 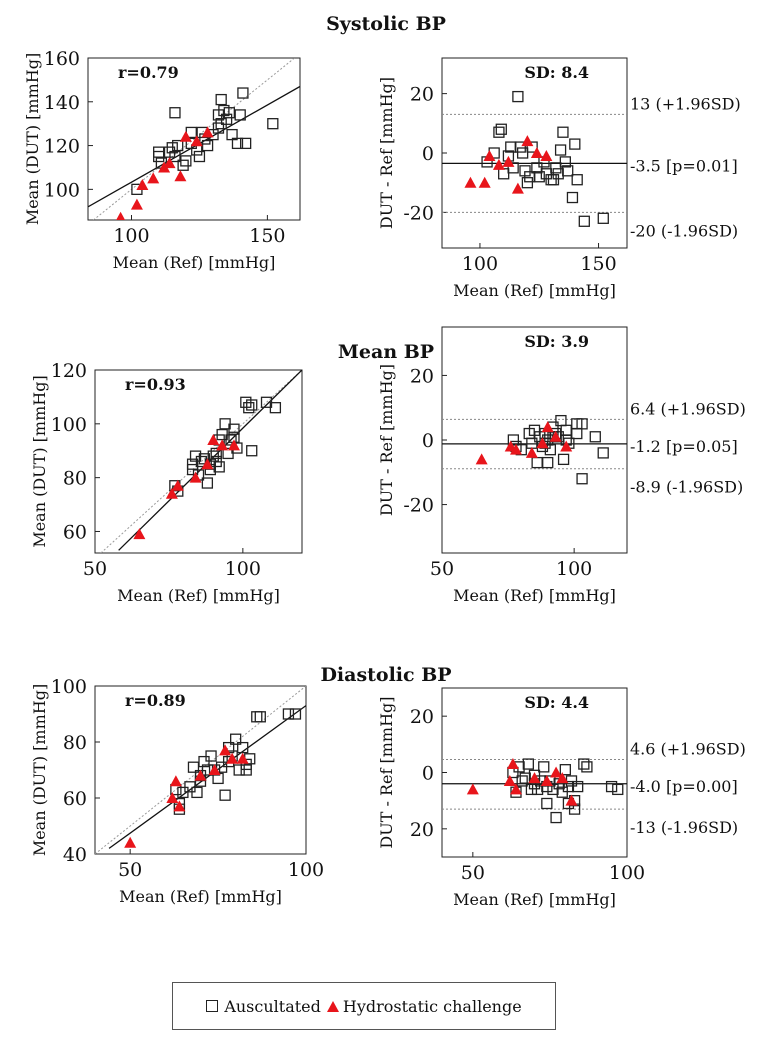 What do you see at coordinates (556, 341) in the screenshot?
I see `panel-annotation: SD: 3.9` at bounding box center [556, 341].